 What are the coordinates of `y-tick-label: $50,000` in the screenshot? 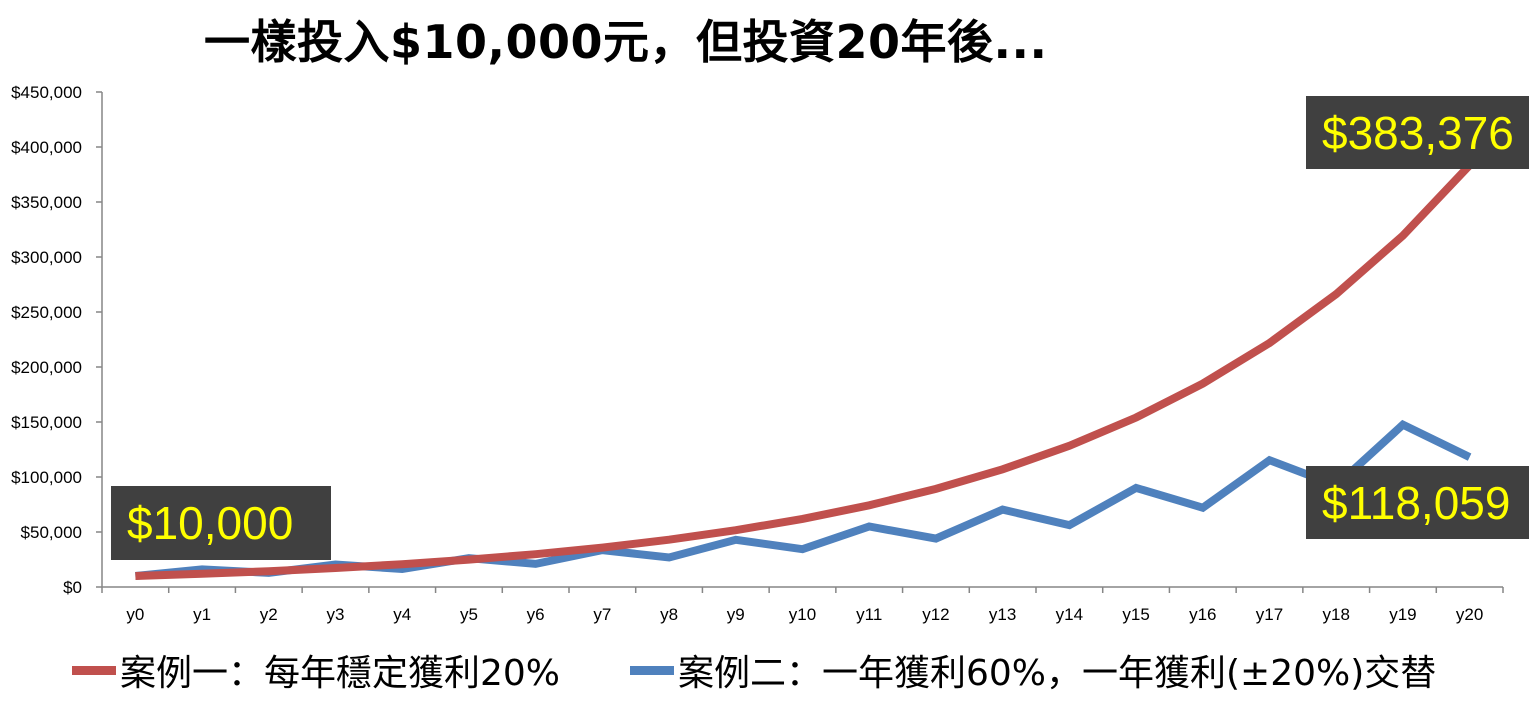 It's located at (51, 532).